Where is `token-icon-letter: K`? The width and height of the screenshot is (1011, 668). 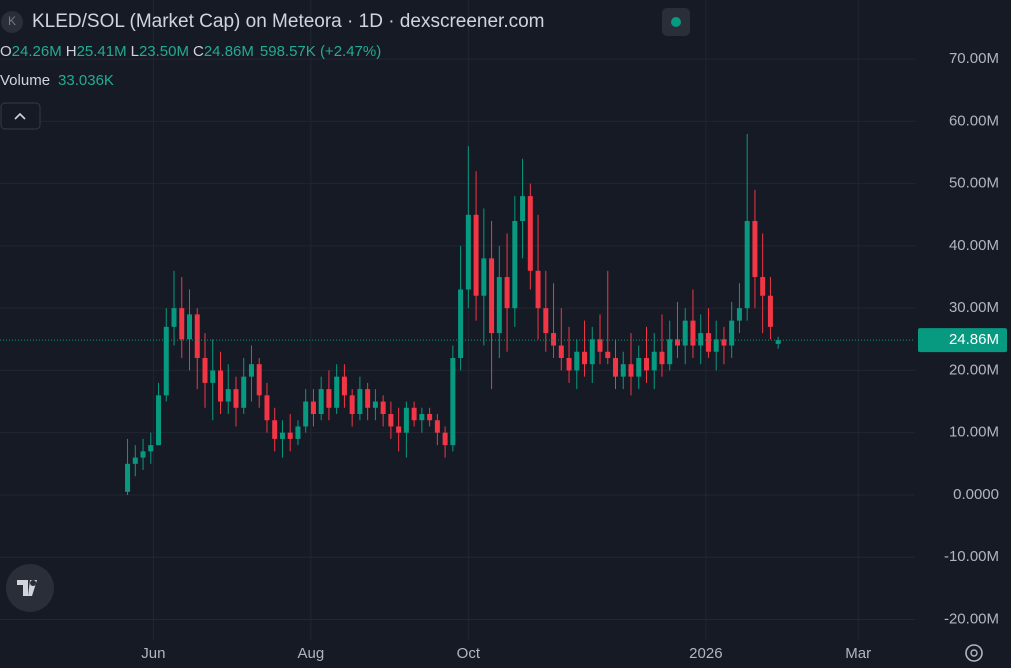
token-icon-letter: K is located at coordinates (12, 21).